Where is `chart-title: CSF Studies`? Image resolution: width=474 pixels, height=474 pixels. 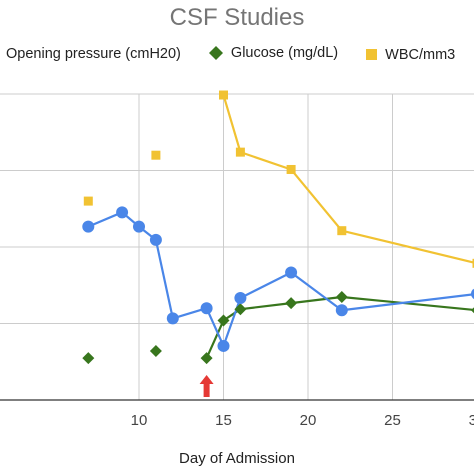
chart-title: CSF Studies is located at coordinates (237, 17).